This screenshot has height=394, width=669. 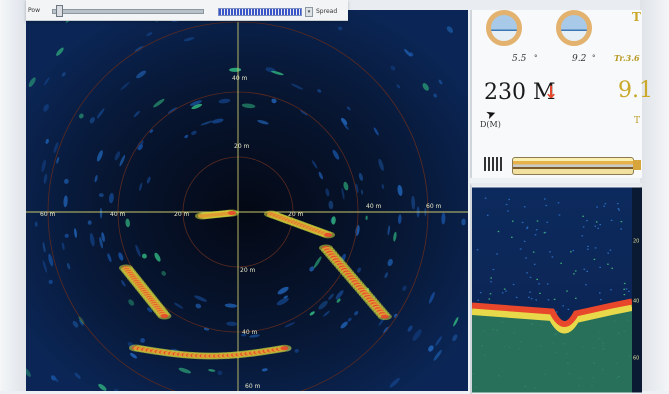 I want to click on echogram-display: 20 40 60, so click(x=556, y=288).